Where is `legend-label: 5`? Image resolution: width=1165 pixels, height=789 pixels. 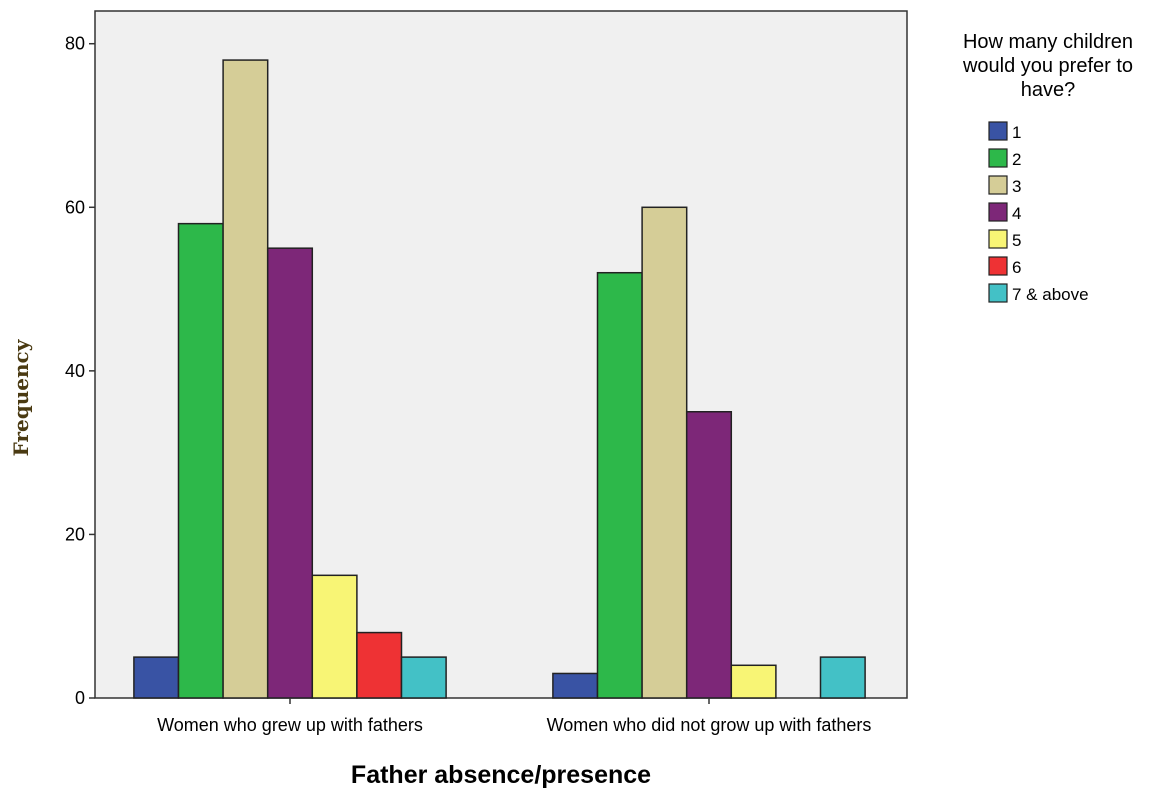 legend-label: 5 is located at coordinates (1016, 240).